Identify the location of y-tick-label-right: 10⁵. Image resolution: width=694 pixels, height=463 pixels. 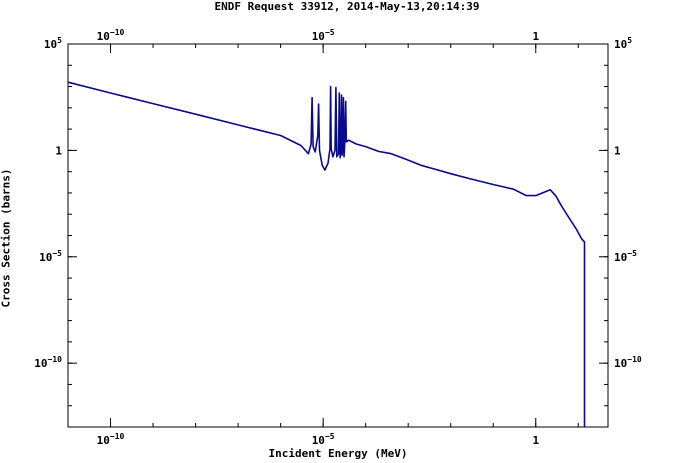
(623, 43).